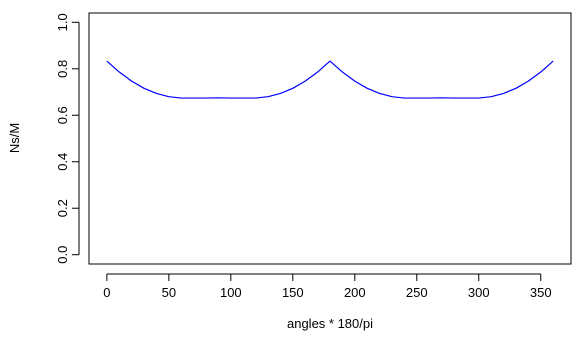  What do you see at coordinates (293, 292) in the screenshot?
I see `x-tick-label: 150` at bounding box center [293, 292].